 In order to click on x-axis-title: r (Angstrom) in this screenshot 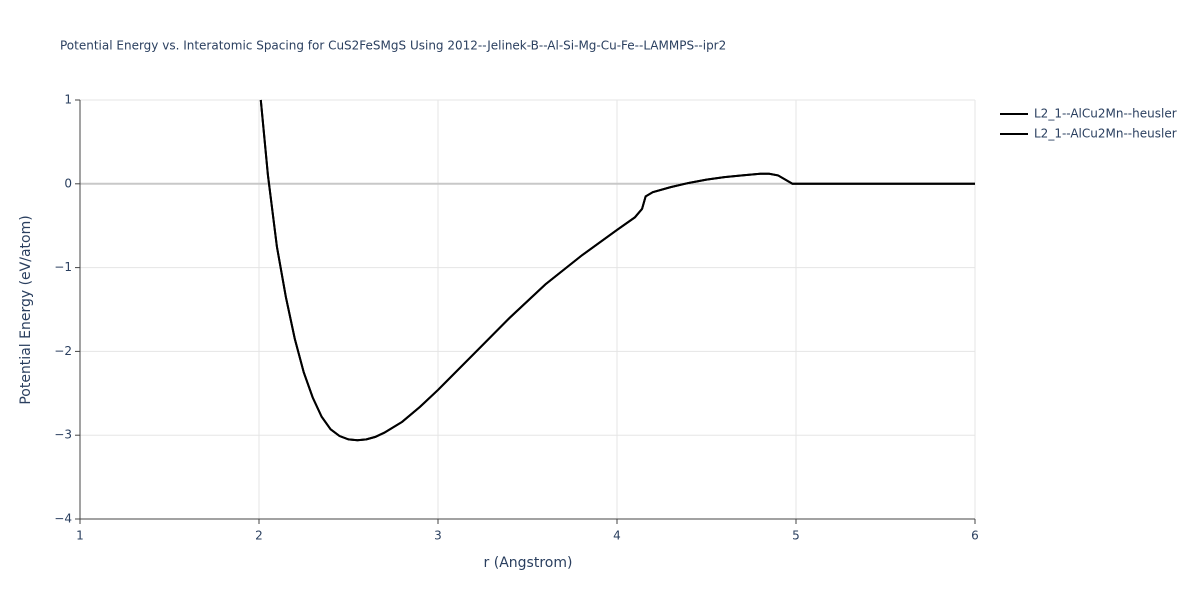, I will do `click(528, 563)`.